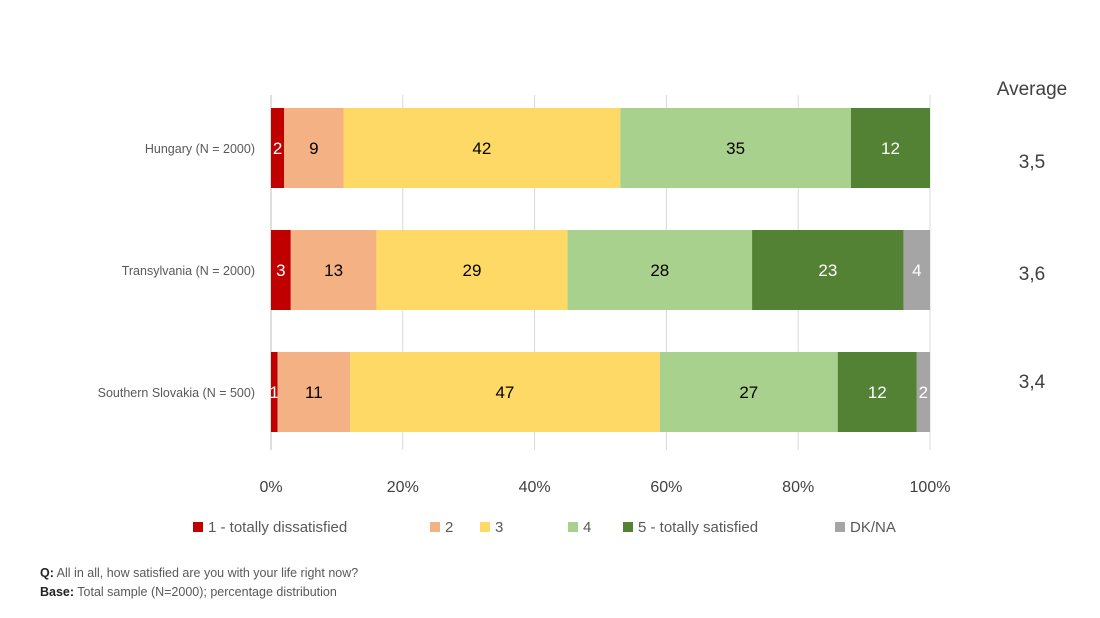 Image resolution: width=1100 pixels, height=618 pixels. I want to click on legend-label: DK/NA, so click(873, 527).